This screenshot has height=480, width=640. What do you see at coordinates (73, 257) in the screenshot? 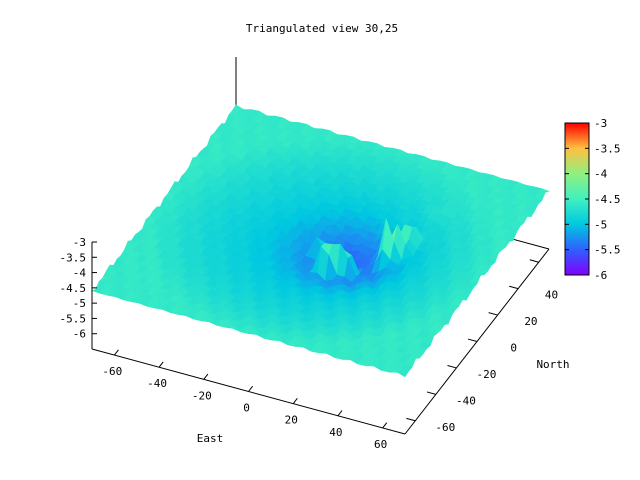
I see `z-tick-label: -3.5` at bounding box center [73, 257].